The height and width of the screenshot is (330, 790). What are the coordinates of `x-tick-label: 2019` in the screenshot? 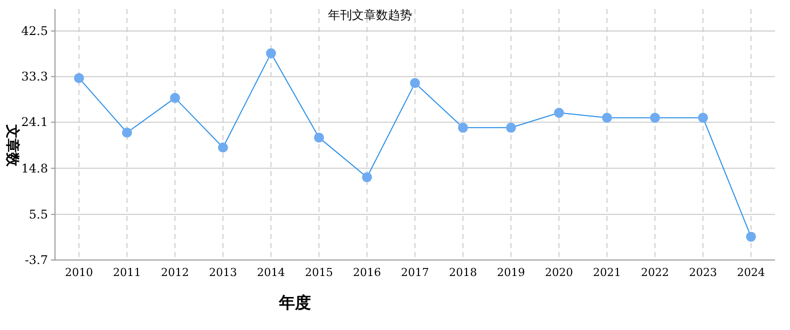 It's located at (511, 272).